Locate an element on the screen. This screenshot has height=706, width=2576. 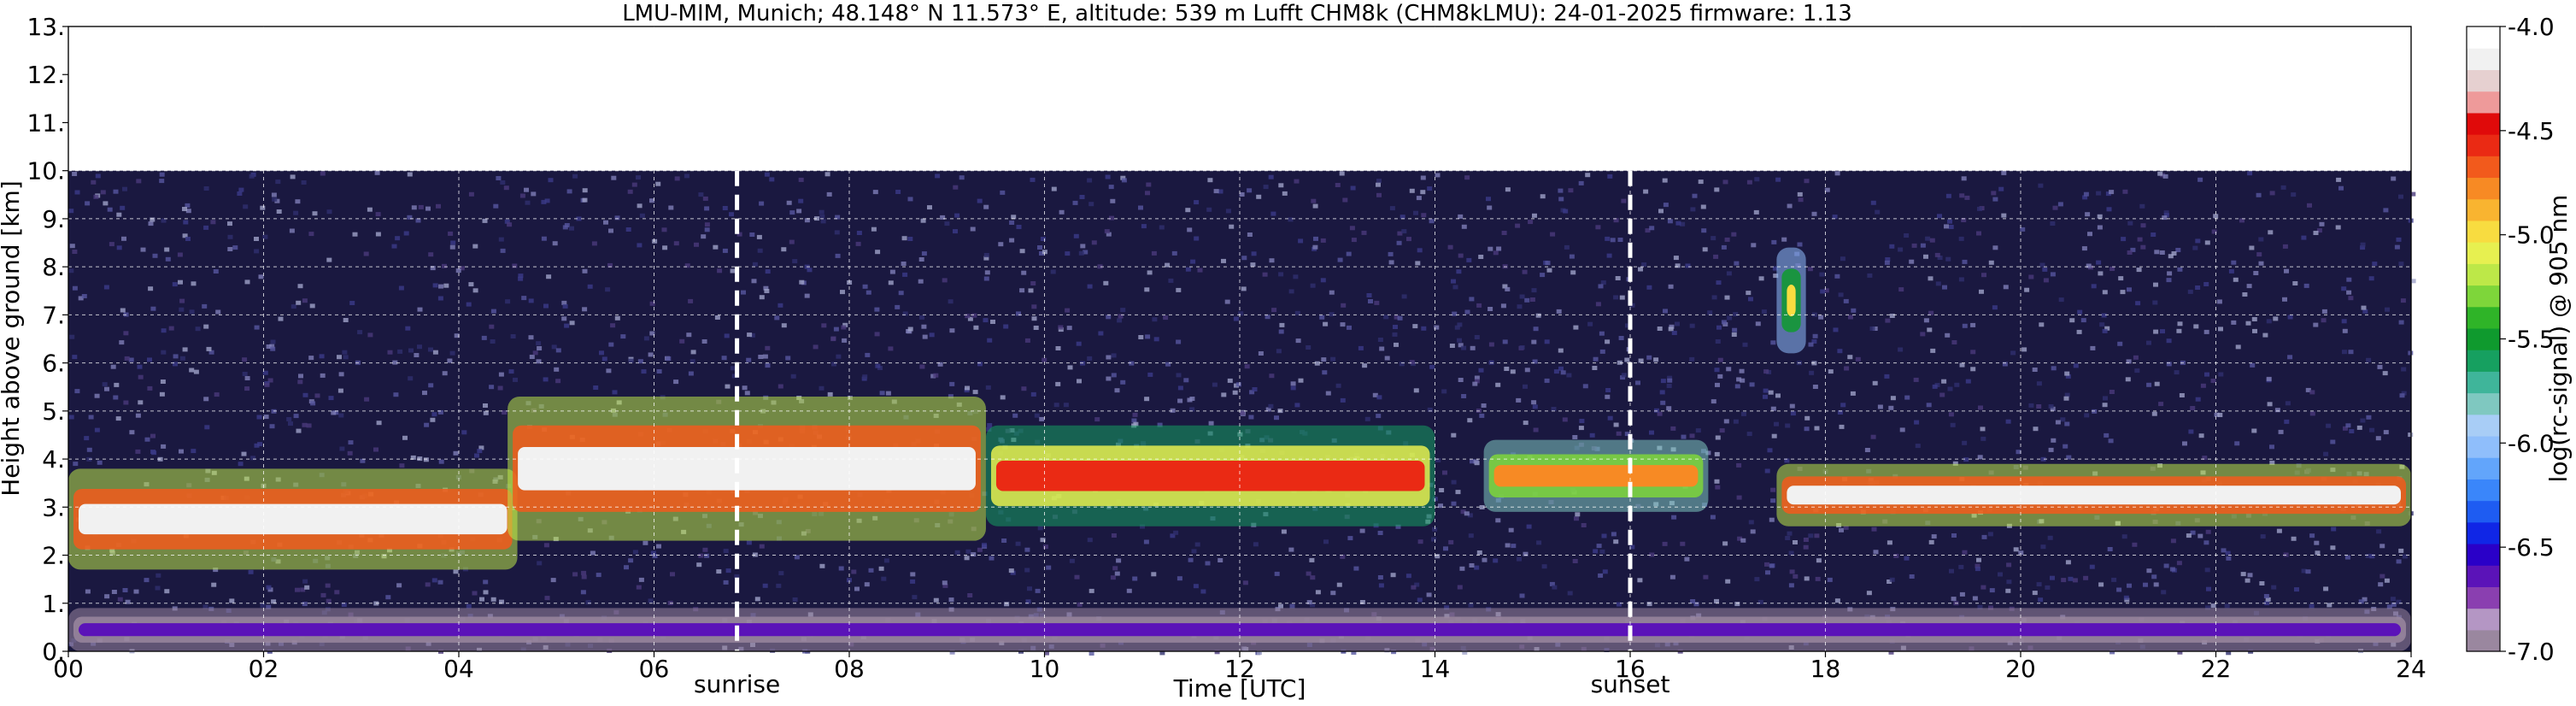
colorbar-segment is located at coordinates (2483, 554).